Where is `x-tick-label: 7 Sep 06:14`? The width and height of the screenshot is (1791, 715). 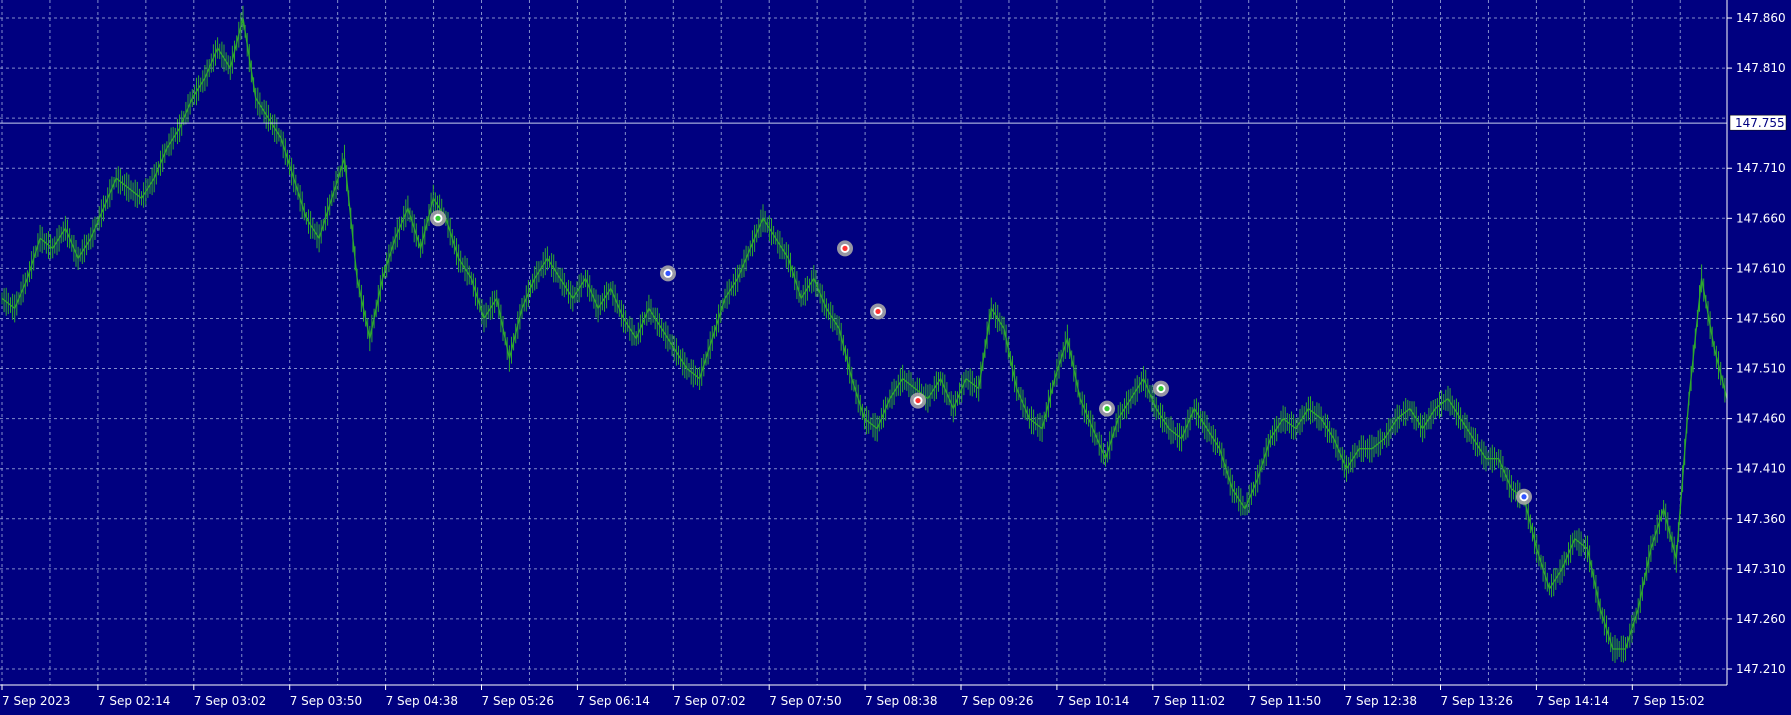 x-tick-label: 7 Sep 06:14 is located at coordinates (613, 701).